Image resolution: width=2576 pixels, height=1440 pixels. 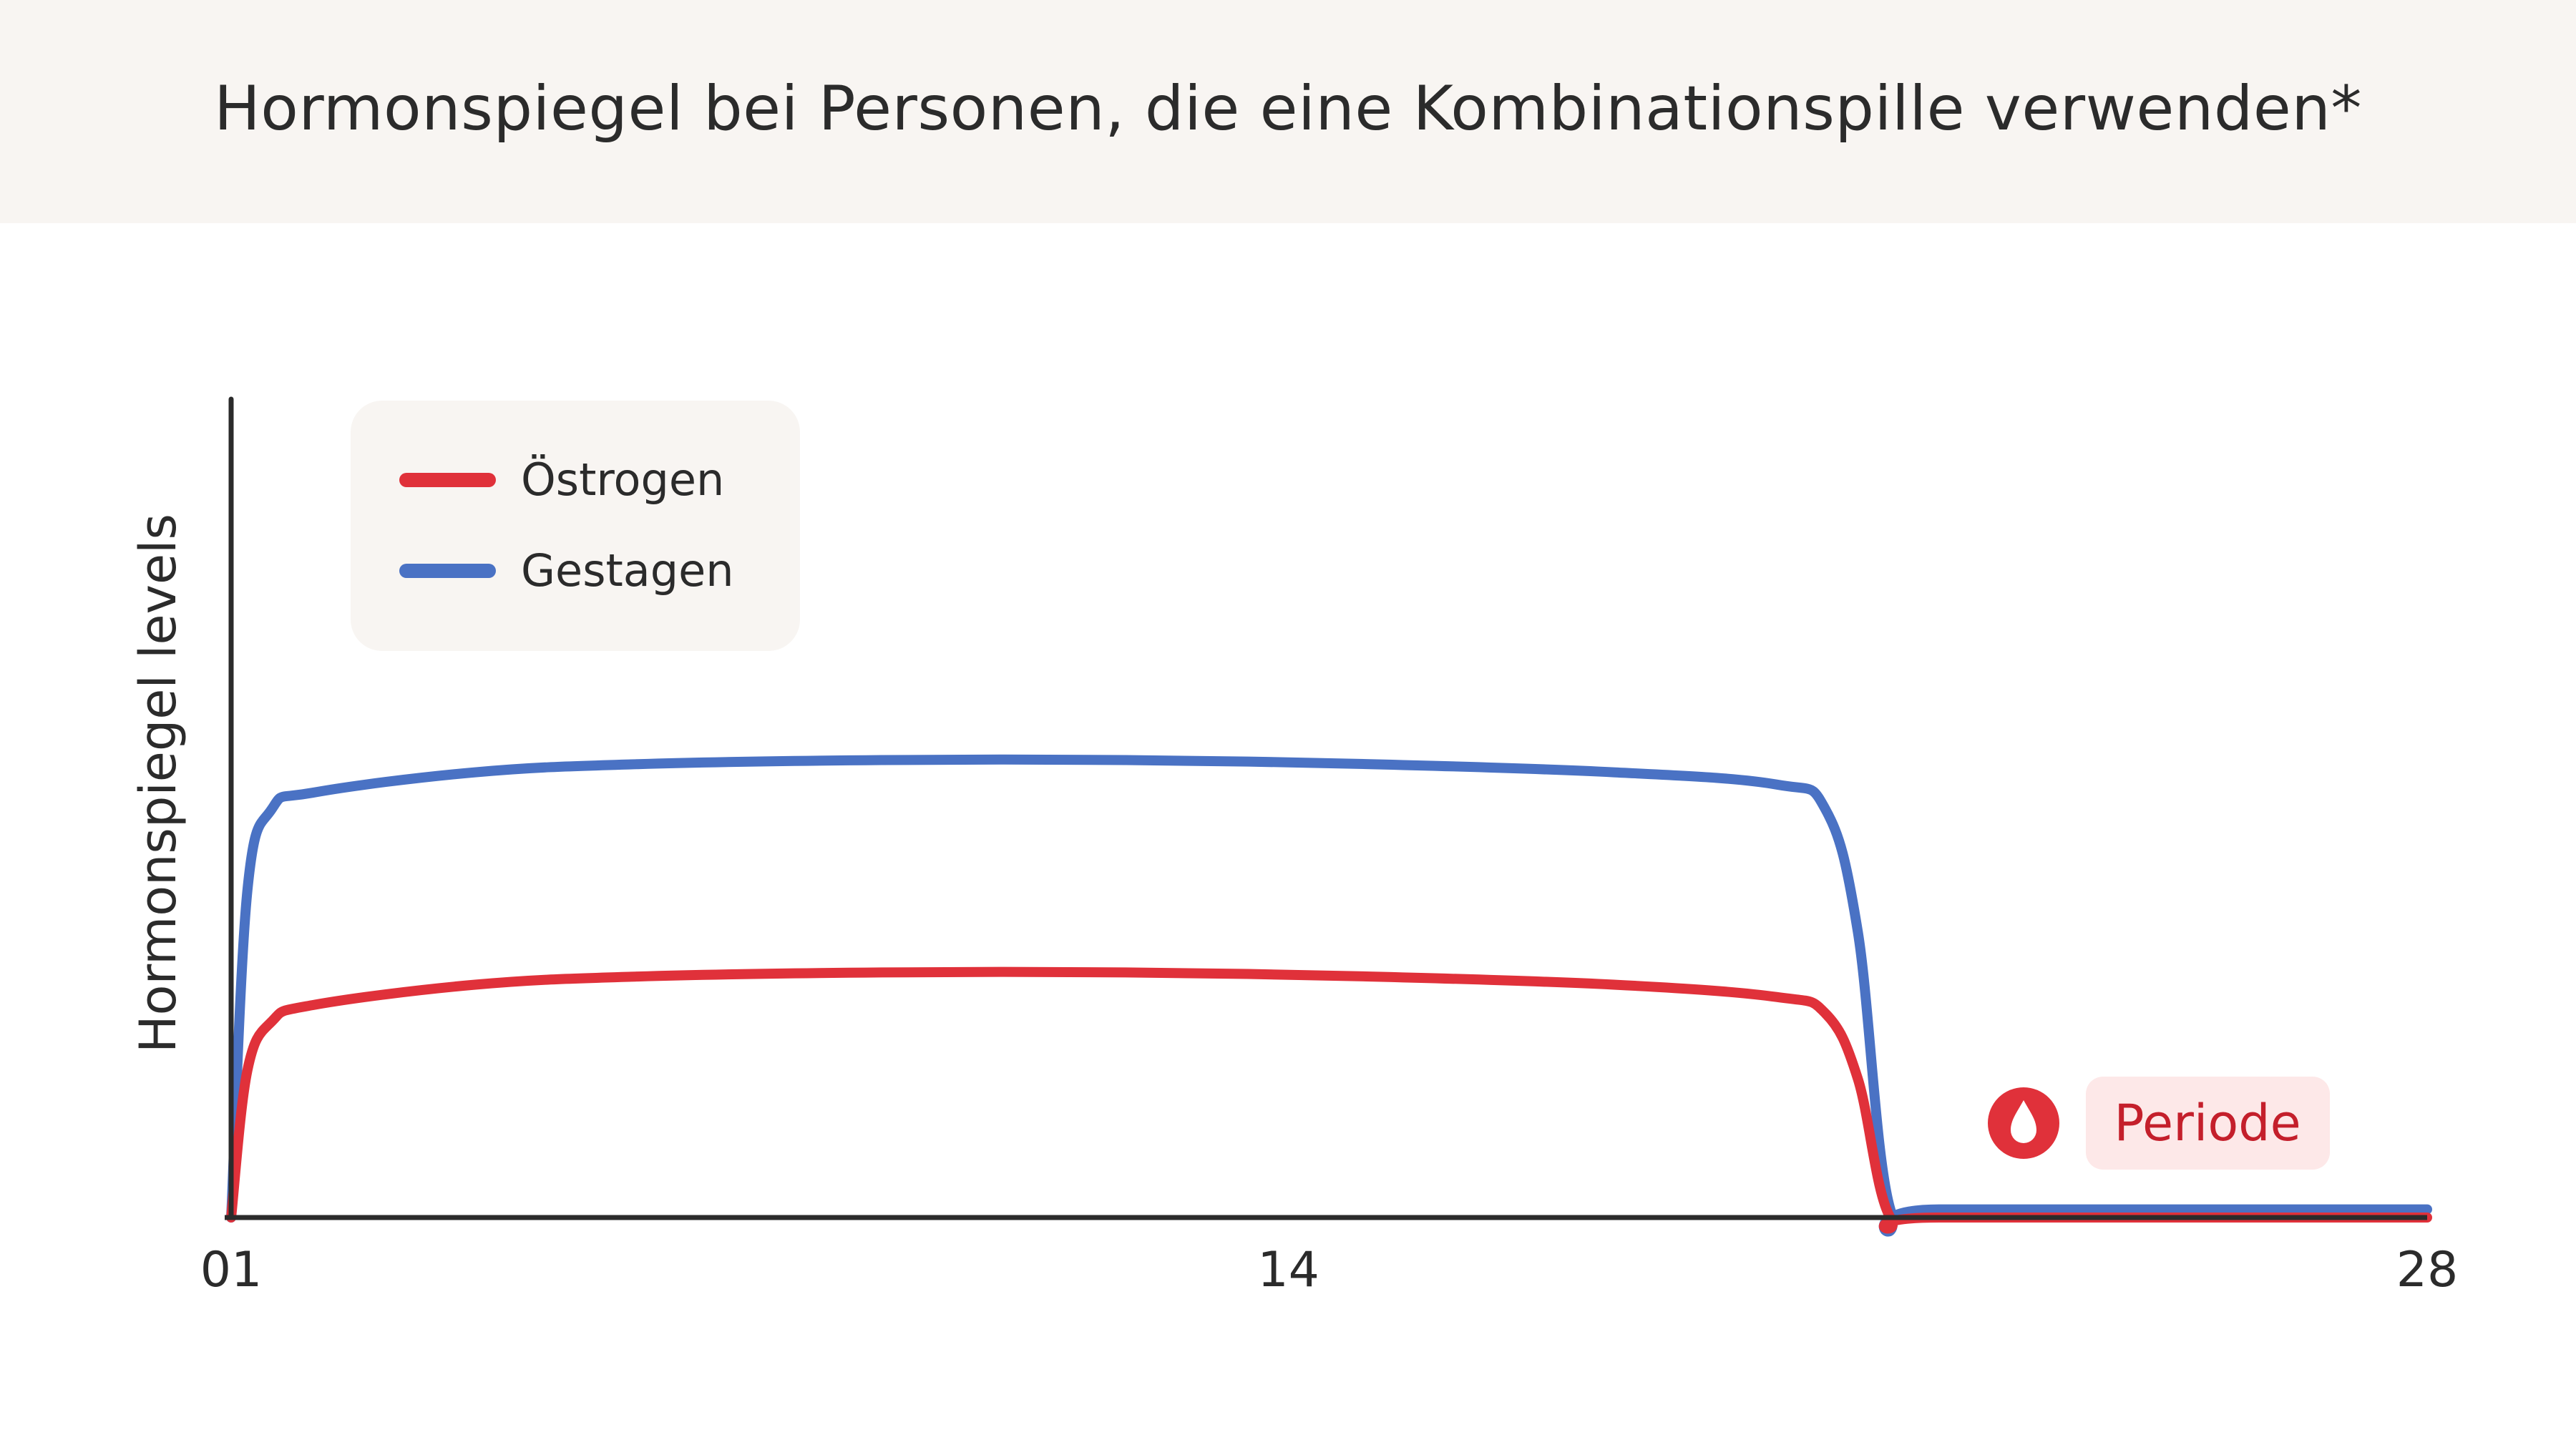 I want to click on blood-drop-icon-shape, so click(x=2023, y=1121).